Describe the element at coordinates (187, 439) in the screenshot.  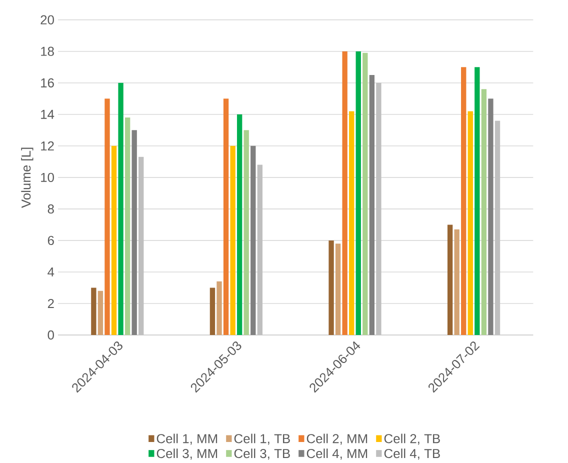
I see `legend-label: Cell 1, MM` at that location.